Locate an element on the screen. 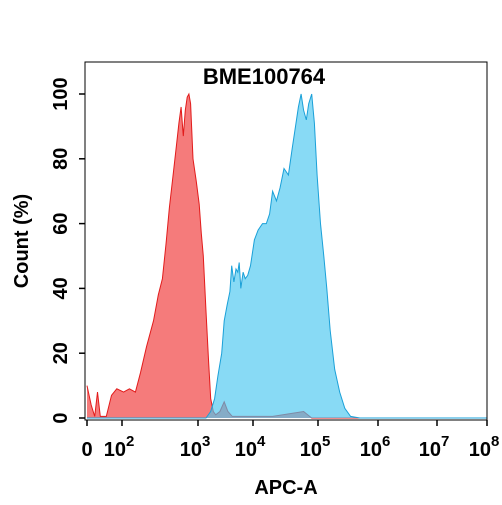 Image resolution: width=502 pixels, height=505 pixels. x-tick-label: 10⁴ is located at coordinates (250, 447).